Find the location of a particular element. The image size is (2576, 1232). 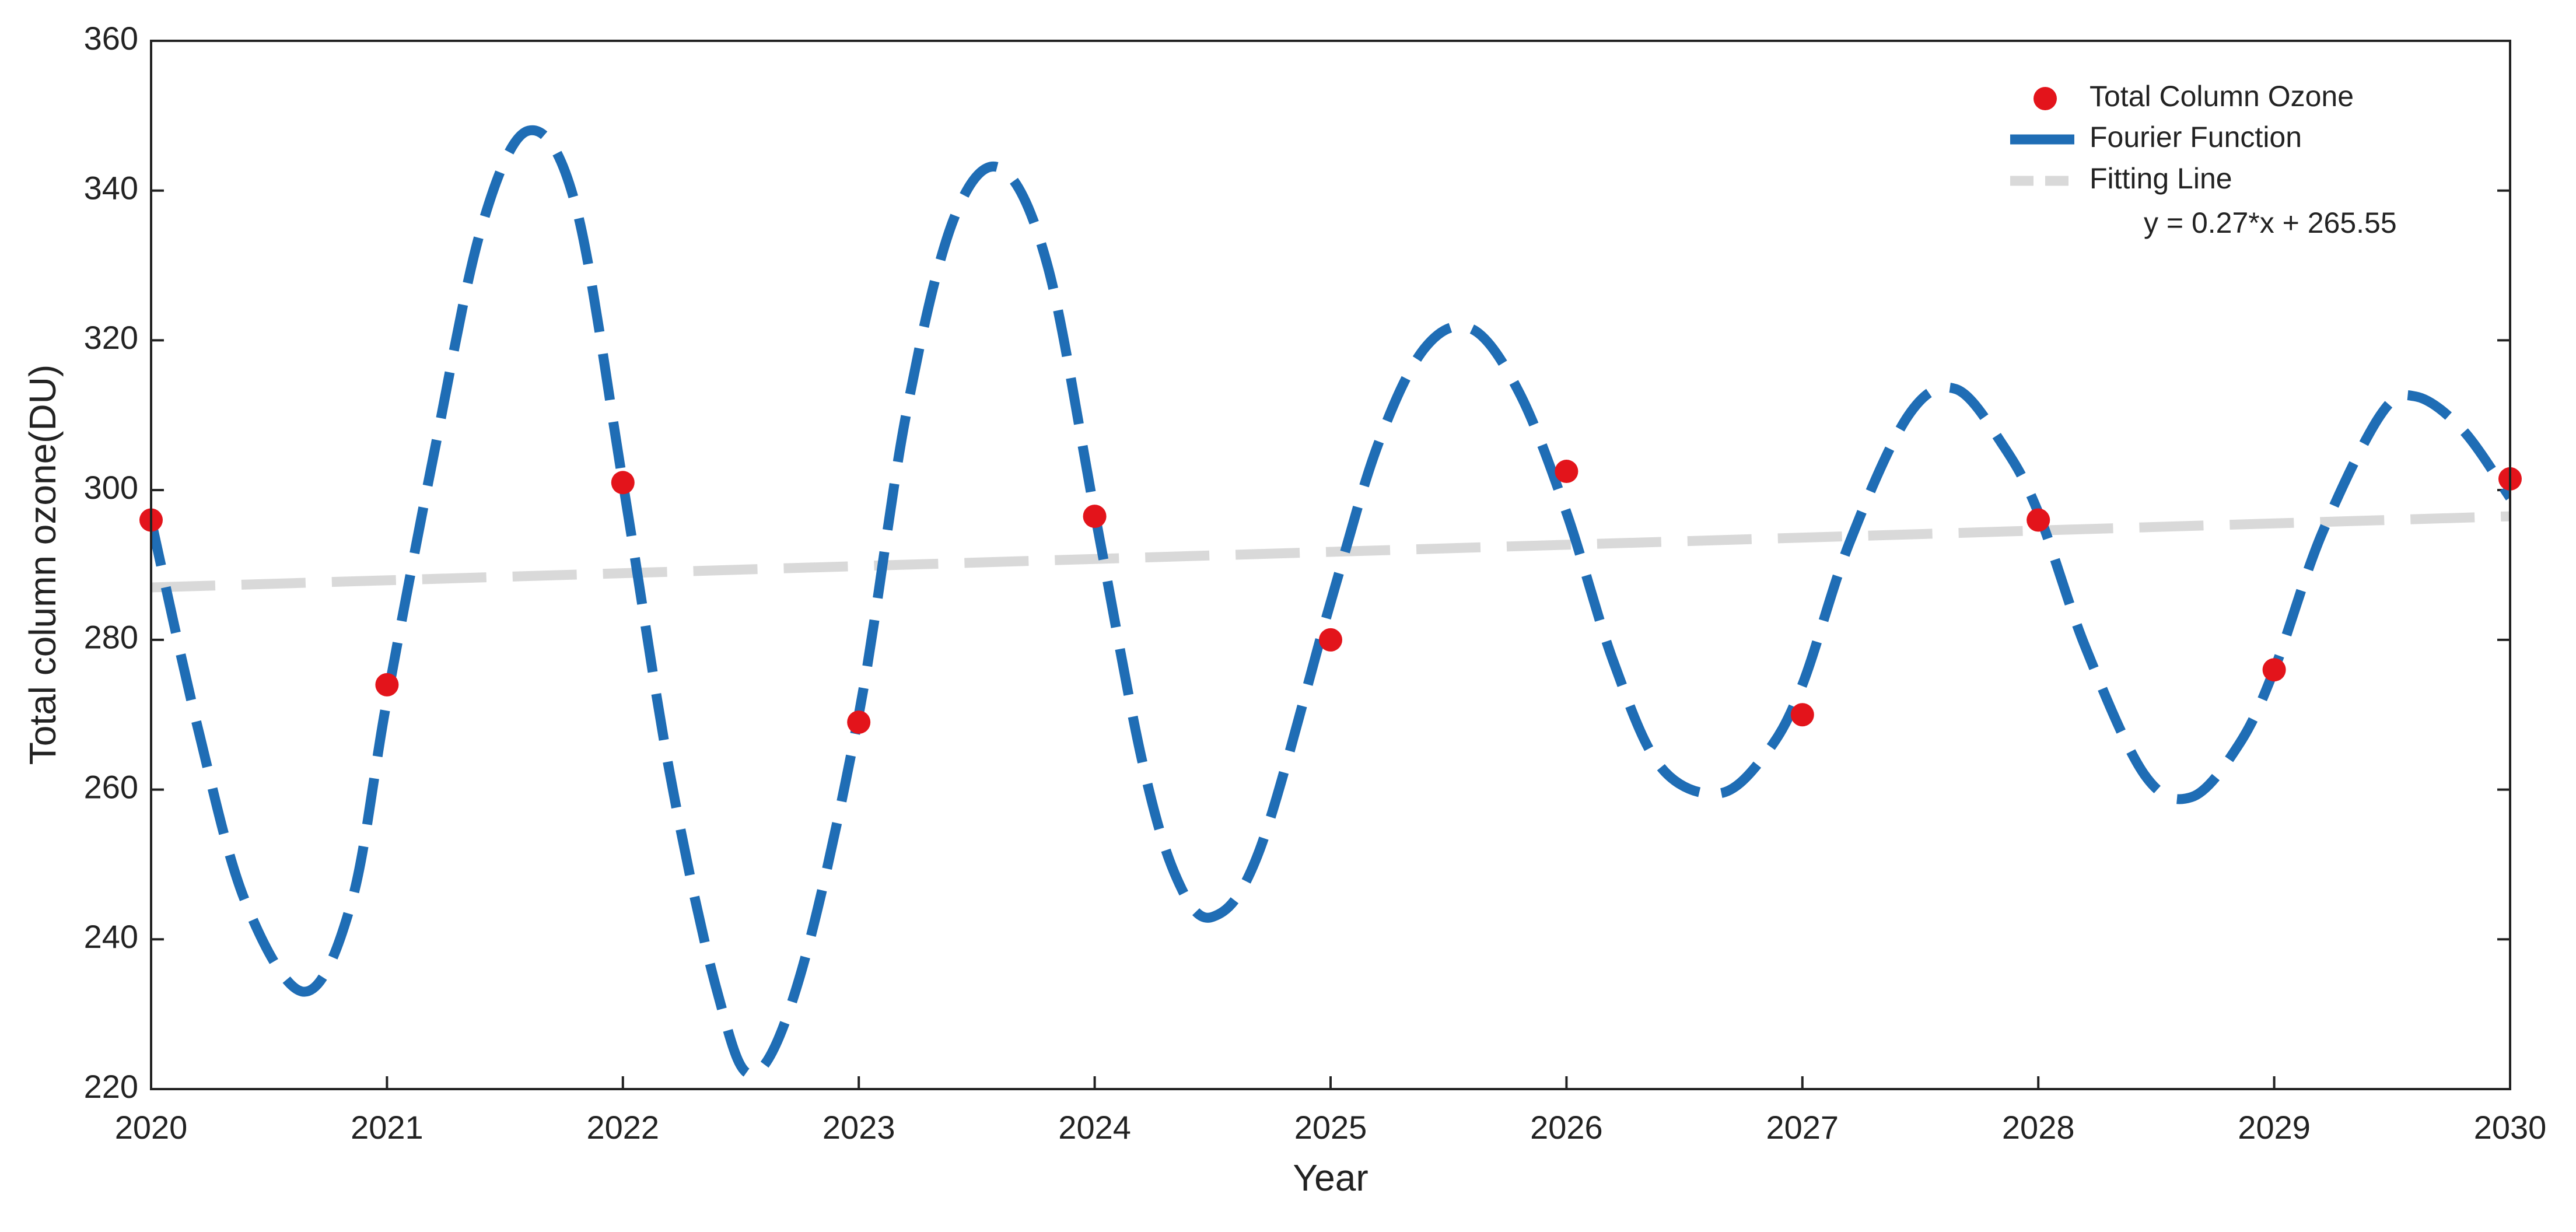

y-tick-label: 280 is located at coordinates (111, 638).